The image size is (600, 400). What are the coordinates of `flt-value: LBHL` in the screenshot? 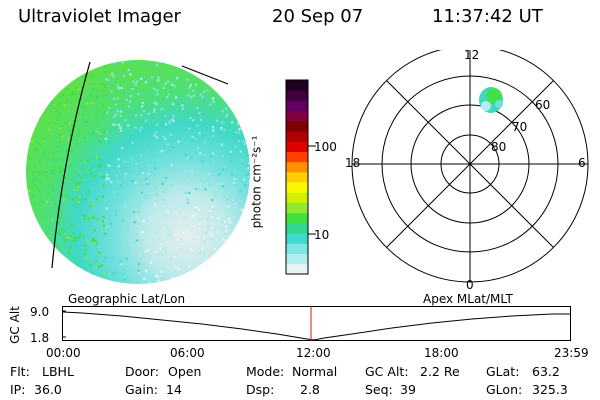 It's located at (58, 371).